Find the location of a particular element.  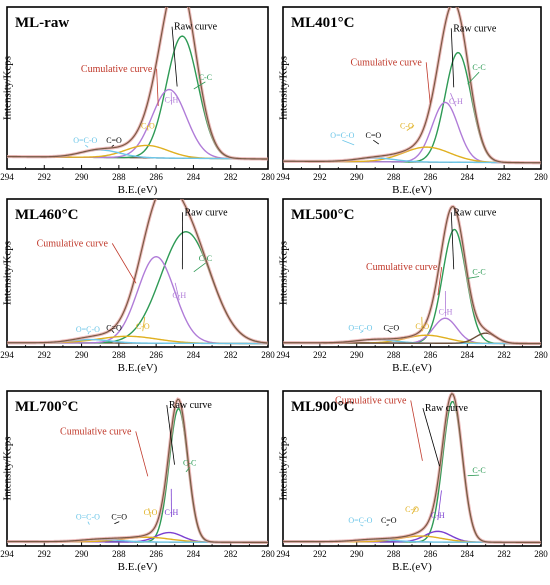

x-axis-label: B.E.(eV) is located at coordinates (138, 368).